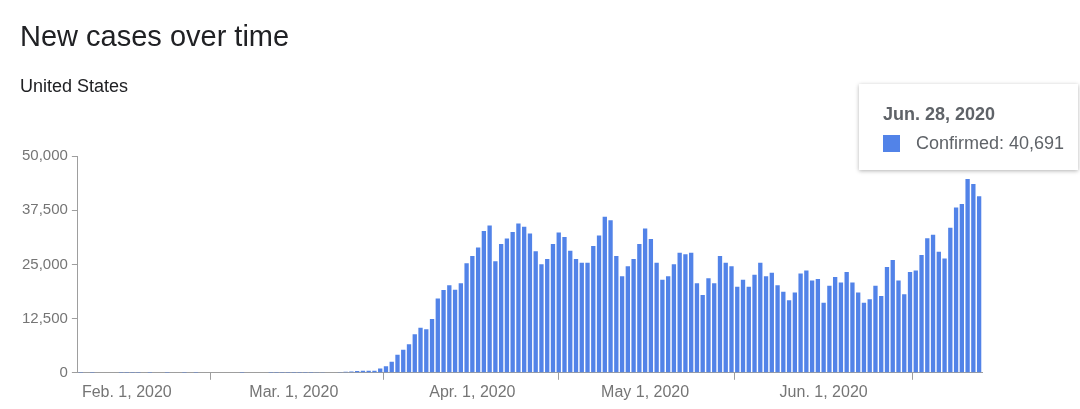 The image size is (1080, 409). I want to click on y-tick-label: 25,000, so click(44, 263).